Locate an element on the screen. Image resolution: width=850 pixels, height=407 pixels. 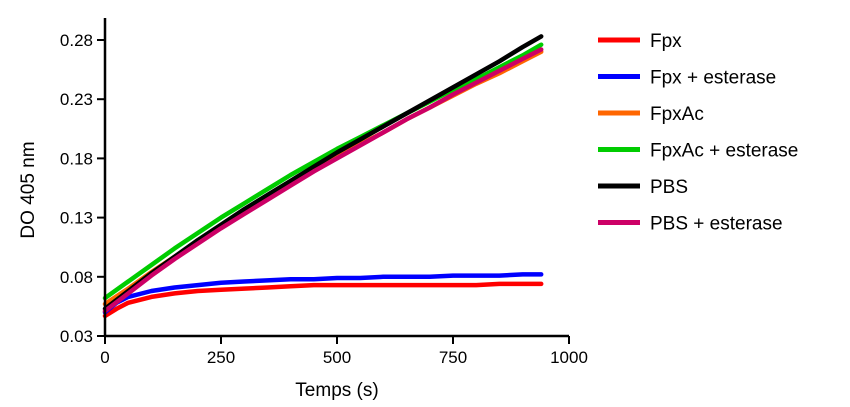
legend-label: PBS is located at coordinates (669, 187).